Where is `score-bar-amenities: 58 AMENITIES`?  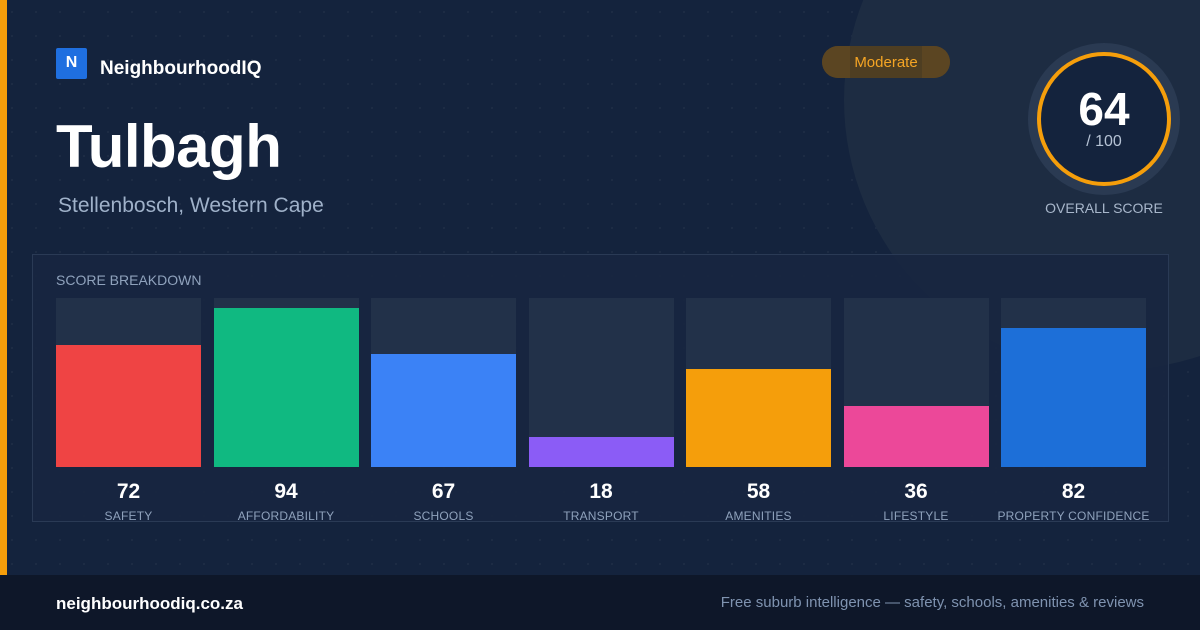
score-bar-amenities: 58 AMENITIES is located at coordinates (758, 410).